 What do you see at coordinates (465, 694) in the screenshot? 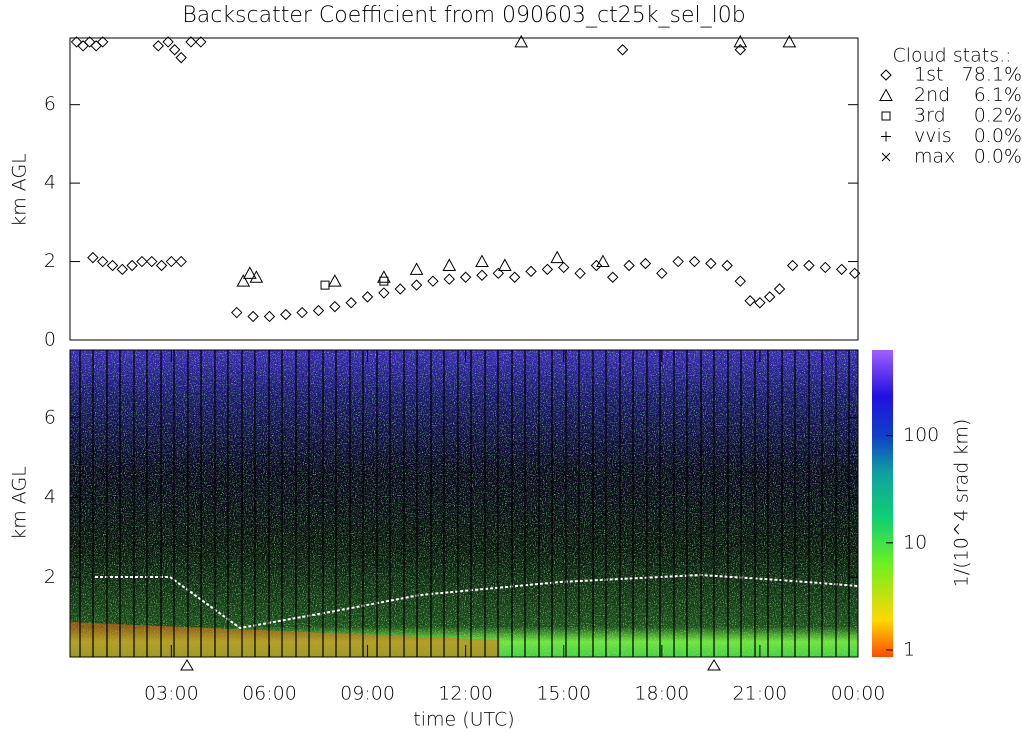
I see `x-tick-label: 12:00` at bounding box center [465, 694].